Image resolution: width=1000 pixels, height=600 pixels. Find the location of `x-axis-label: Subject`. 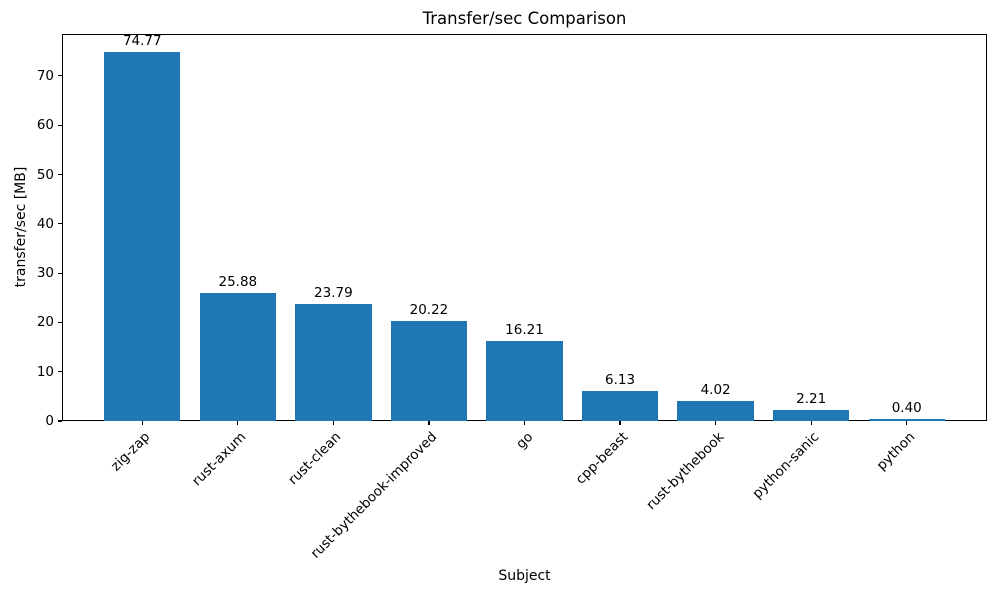

x-axis-label: Subject is located at coordinates (524, 576).